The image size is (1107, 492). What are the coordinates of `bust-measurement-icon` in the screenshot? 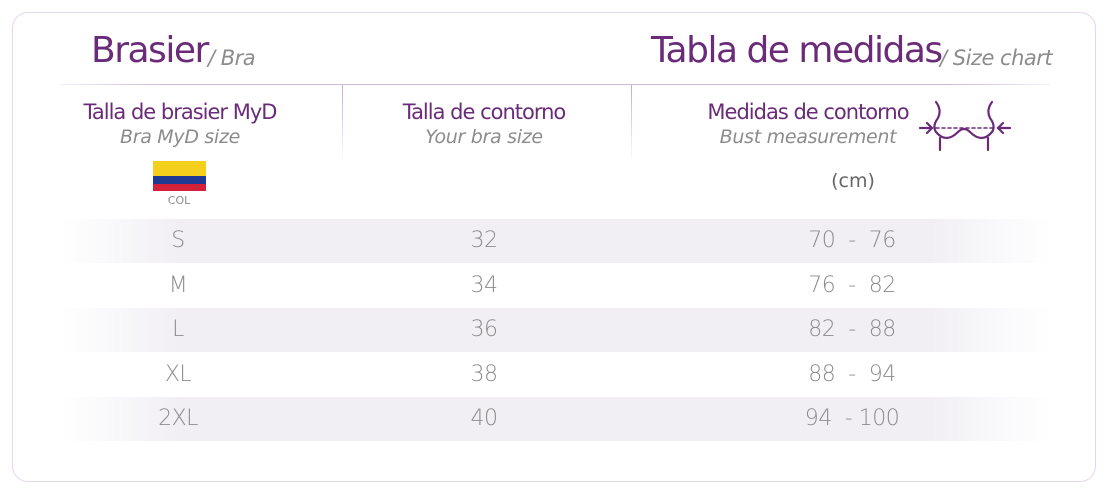 It's located at (965, 126).